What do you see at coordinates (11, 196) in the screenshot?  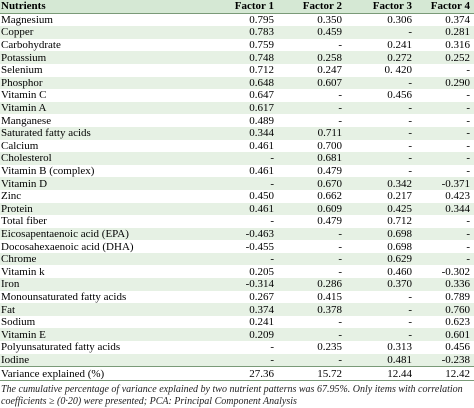 I see `nutrient-name: Zinc` at bounding box center [11, 196].